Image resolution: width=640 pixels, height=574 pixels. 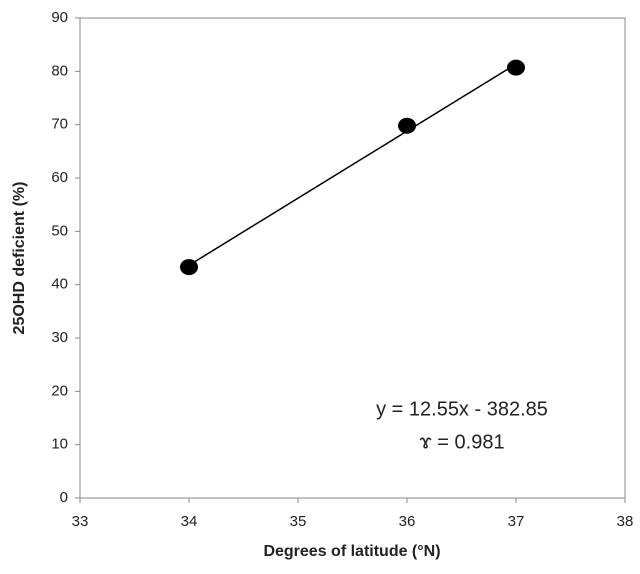 I want to click on x-axis-title: Degrees of latitude (°N), so click(x=351, y=551).